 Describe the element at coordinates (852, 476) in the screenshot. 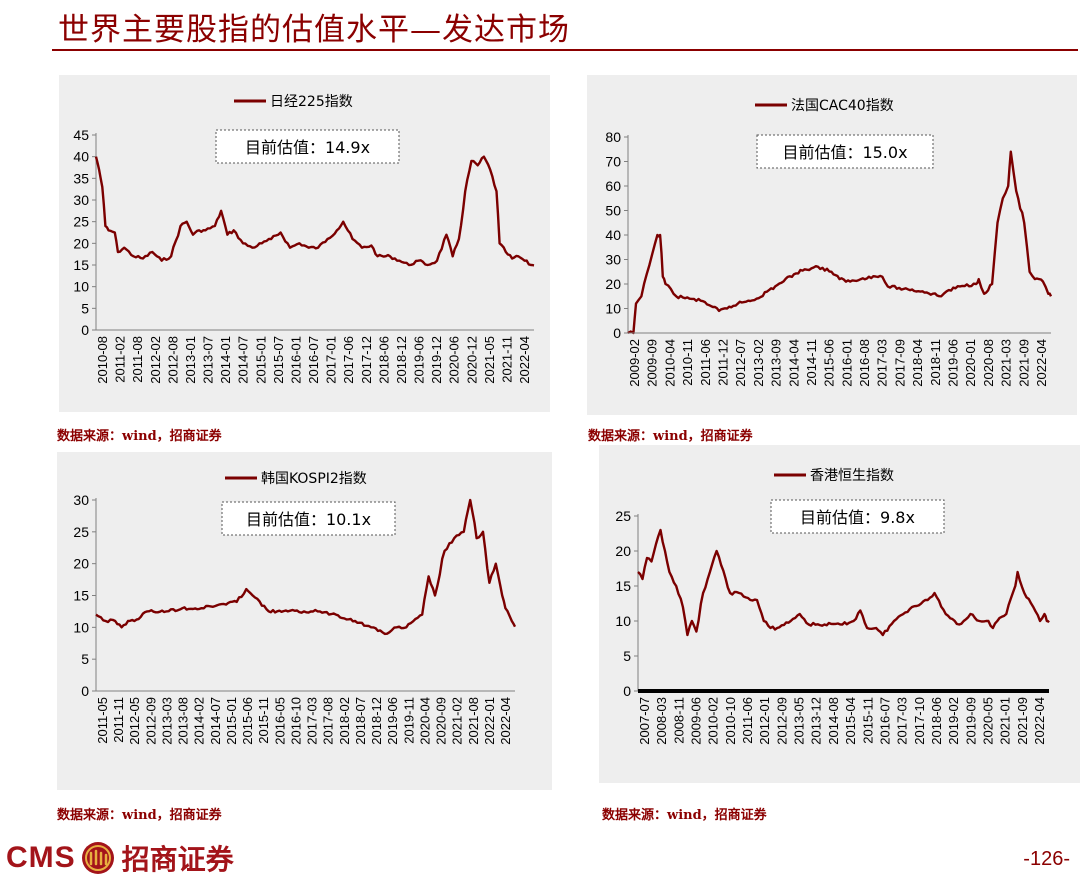

I see `legend-label: 香港恒生指数` at that location.